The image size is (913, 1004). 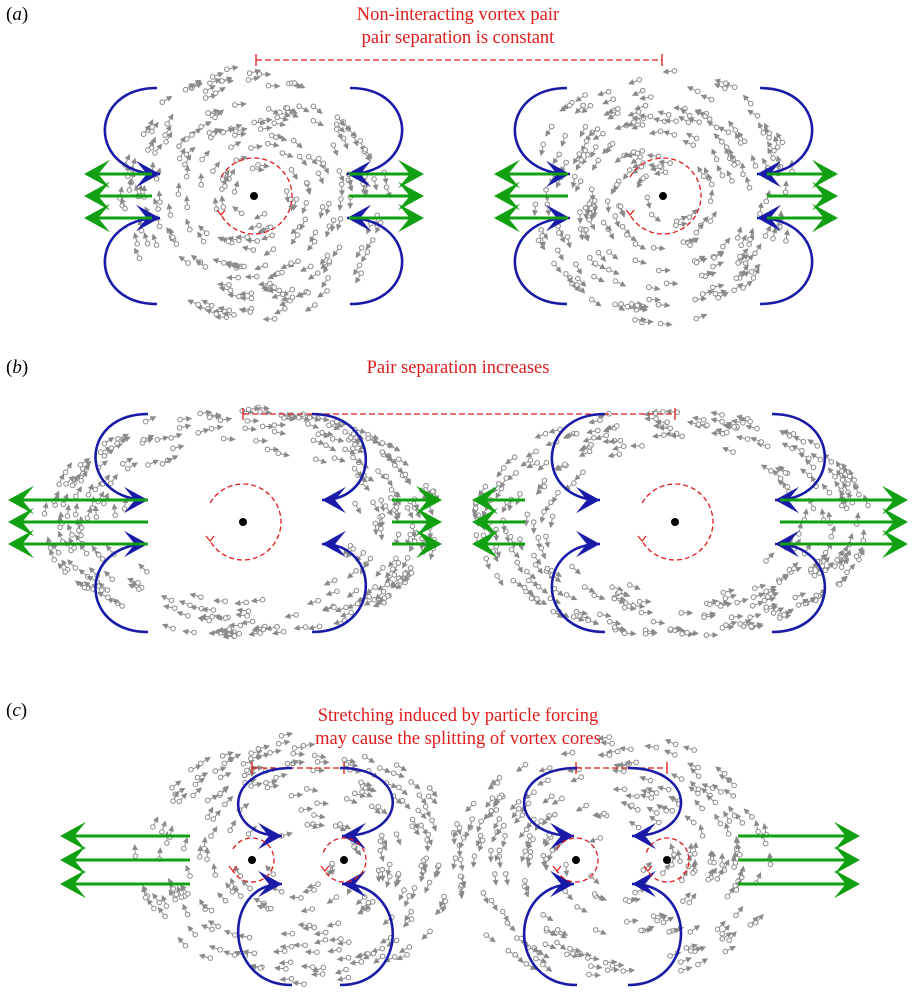 What do you see at coordinates (458, 716) in the screenshot?
I see `panel-c-title-line-1: Stretching induced by particle forcing` at bounding box center [458, 716].